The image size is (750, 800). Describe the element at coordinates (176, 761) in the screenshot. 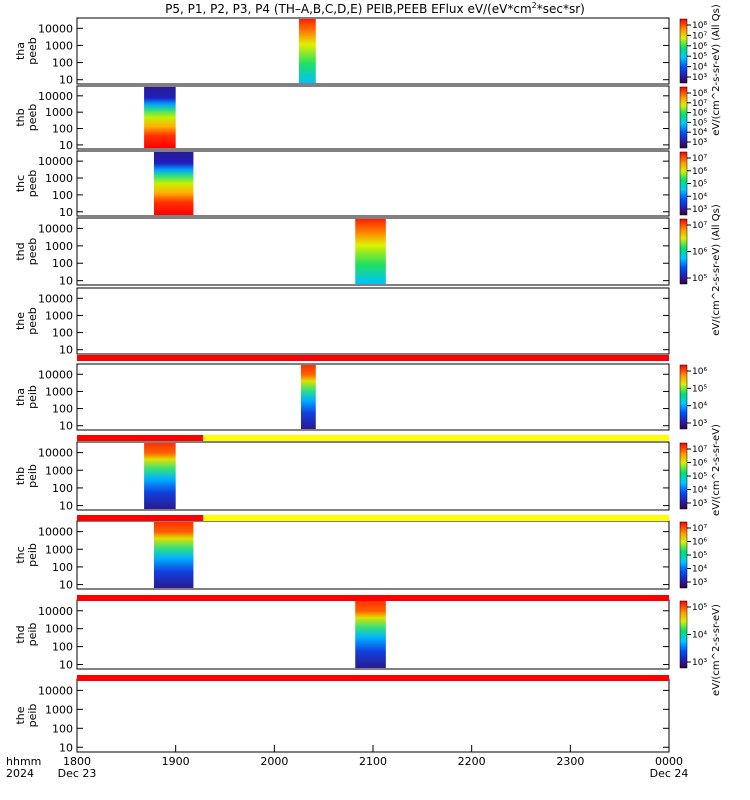

I see `x-tick-label: 1900` at that location.